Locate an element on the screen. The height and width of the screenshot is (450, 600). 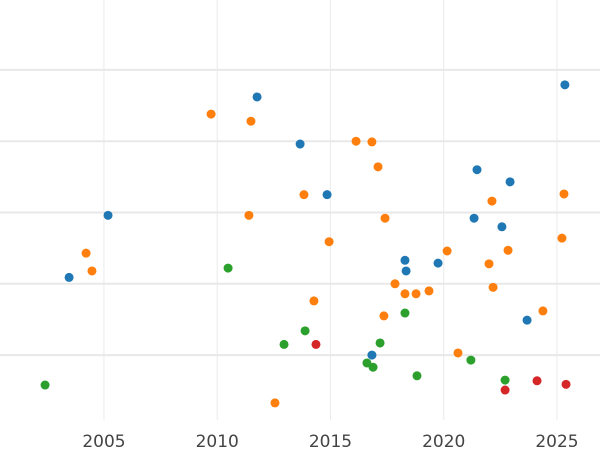
x-tick-label: 2020 is located at coordinates (443, 441).